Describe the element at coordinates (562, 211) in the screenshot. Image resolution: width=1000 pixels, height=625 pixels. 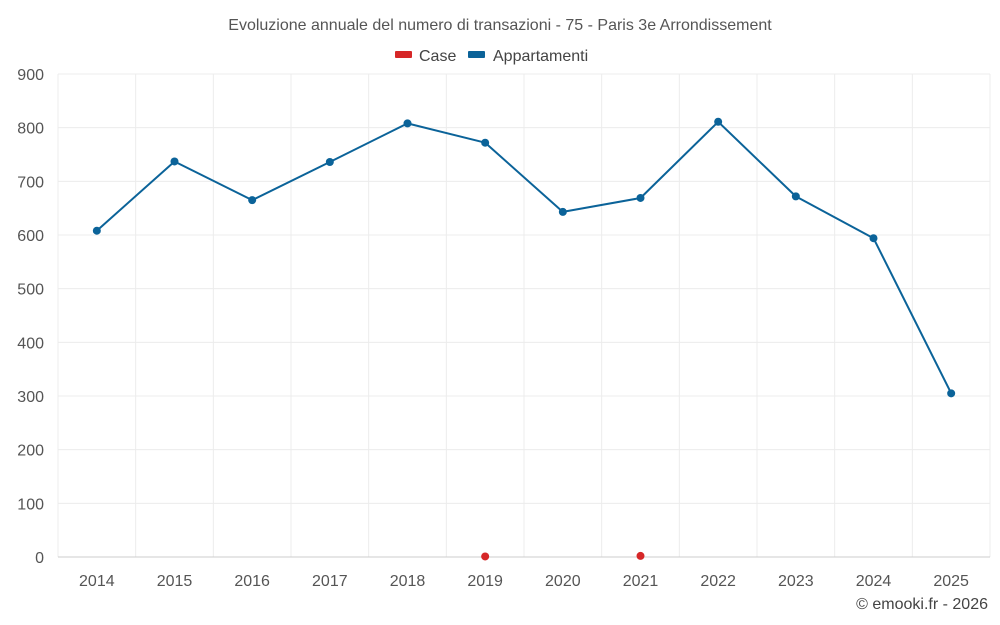
I see `point-appartamenti-2020` at that location.